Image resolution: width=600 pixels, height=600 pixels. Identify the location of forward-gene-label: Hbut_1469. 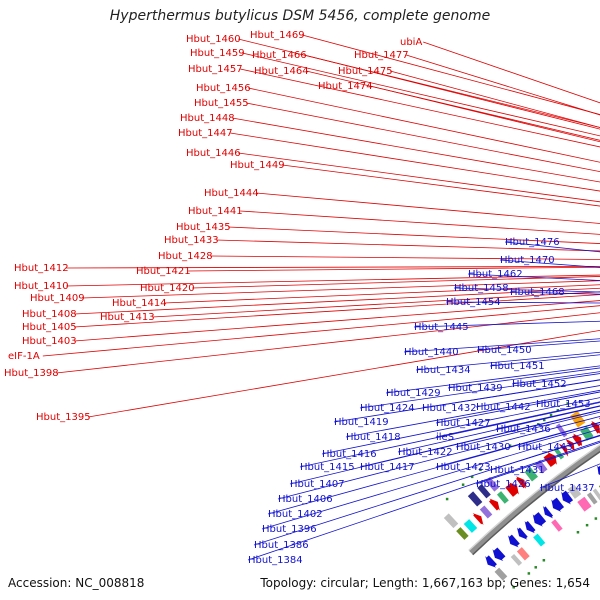
(277, 35).